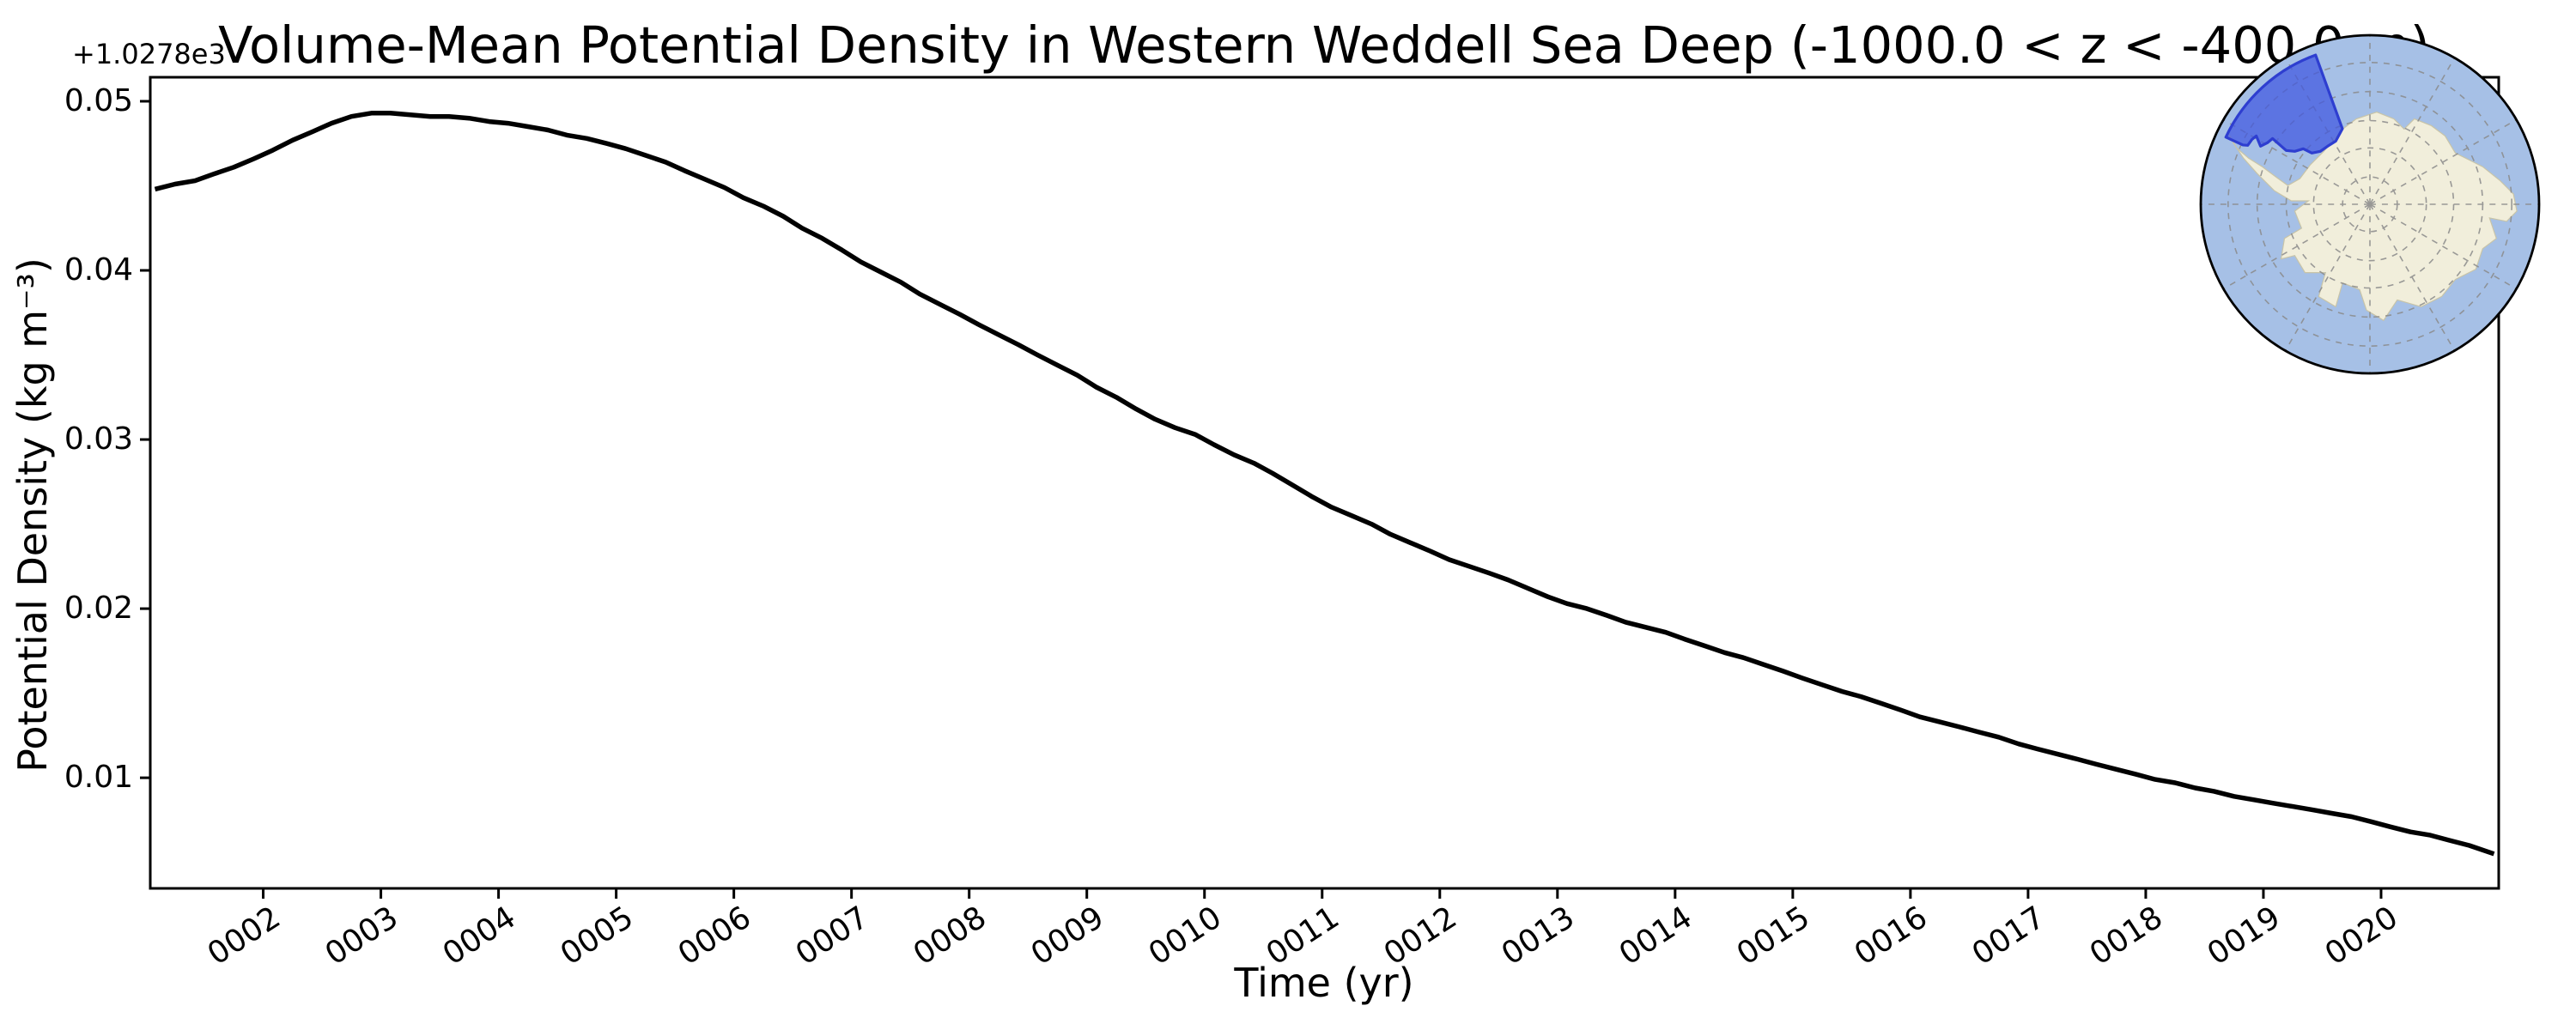 The image size is (2576, 1030). Describe the element at coordinates (98, 778) in the screenshot. I see `y-tick-label: 0.01` at that location.